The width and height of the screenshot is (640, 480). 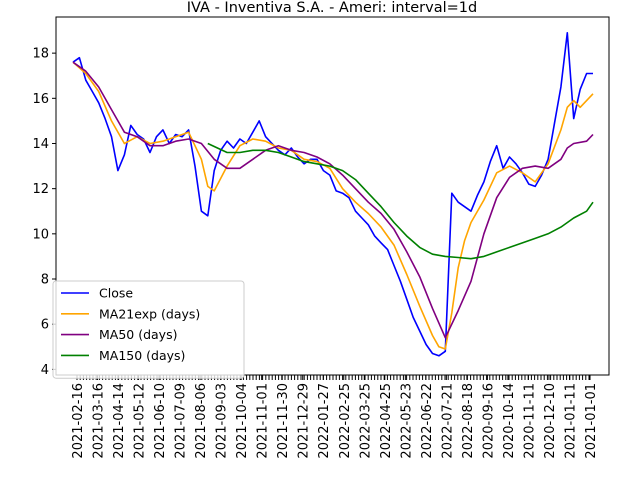 What do you see at coordinates (40, 99) in the screenshot?
I see `y-tick-label: 16` at bounding box center [40, 99].